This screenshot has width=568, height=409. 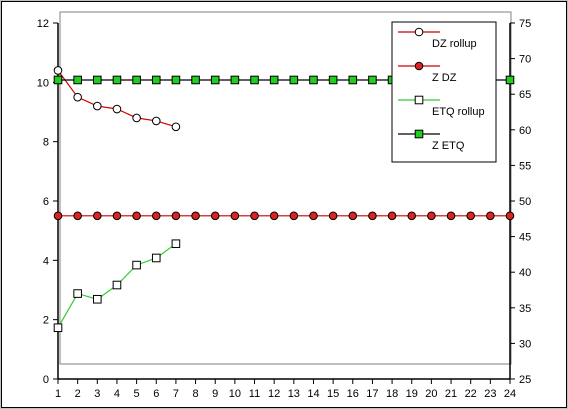 I want to click on x-tick-label: 4, so click(x=117, y=394).